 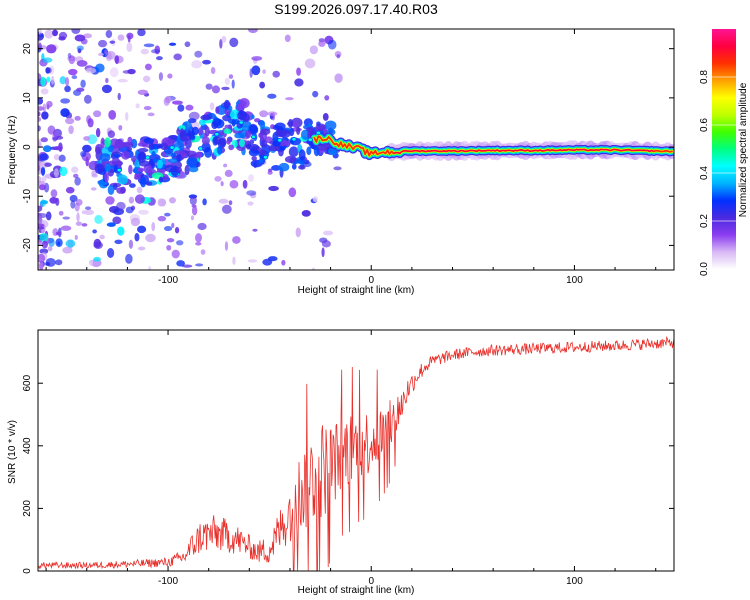 I want to click on spectrogram-bright-spot, so click(x=265, y=157).